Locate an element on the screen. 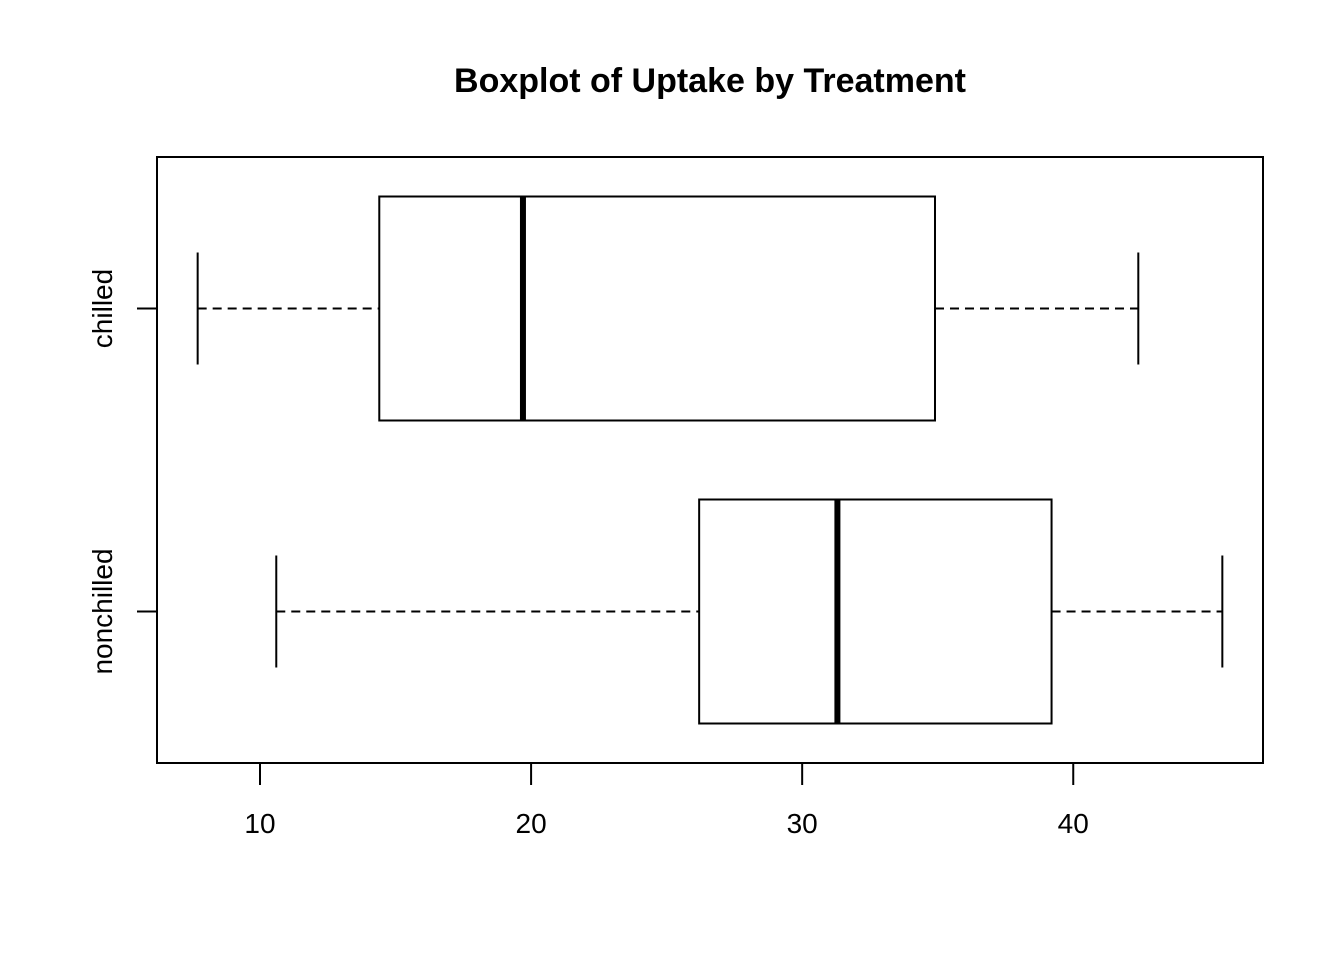 Image resolution: width=1344 pixels, height=960 pixels. x-tick-label: 10 is located at coordinates (259, 823).